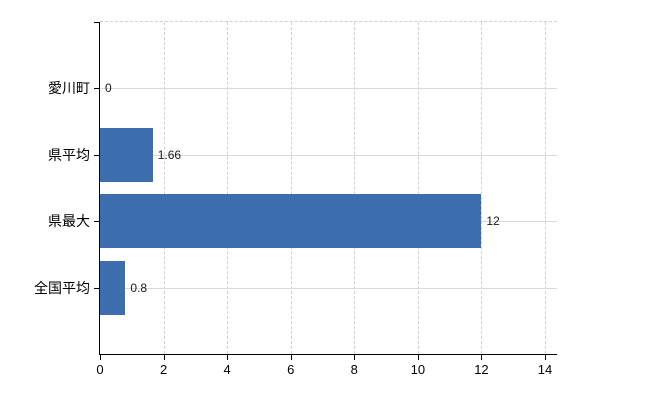 The height and width of the screenshot is (400, 650). What do you see at coordinates (69, 221) in the screenshot?
I see `category-label-2: 県最大` at bounding box center [69, 221].